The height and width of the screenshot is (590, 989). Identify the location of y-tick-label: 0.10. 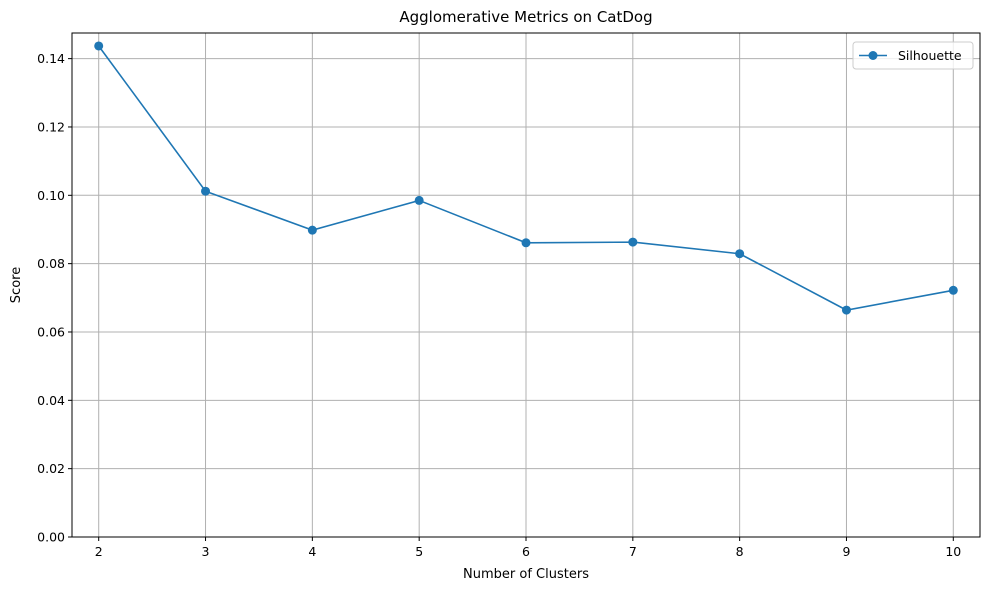
(51, 195).